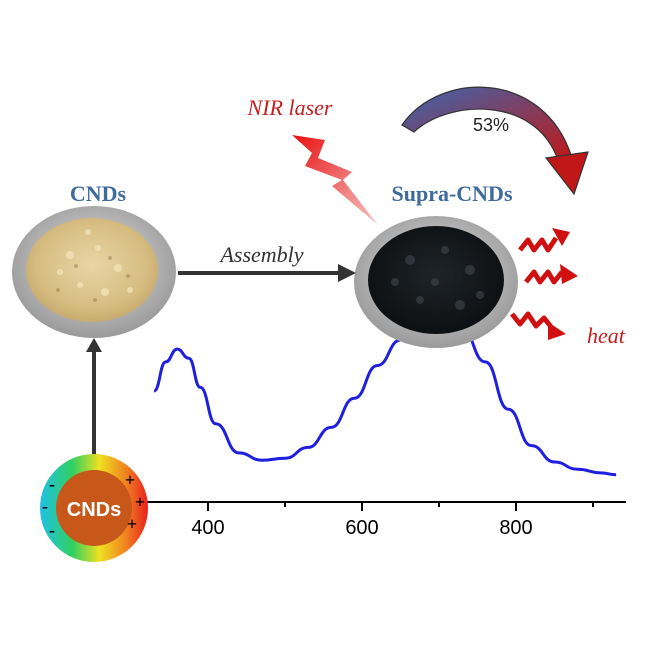  Describe the element at coordinates (563, 284) in the screenshot. I see `heat-arrowheads` at that location.